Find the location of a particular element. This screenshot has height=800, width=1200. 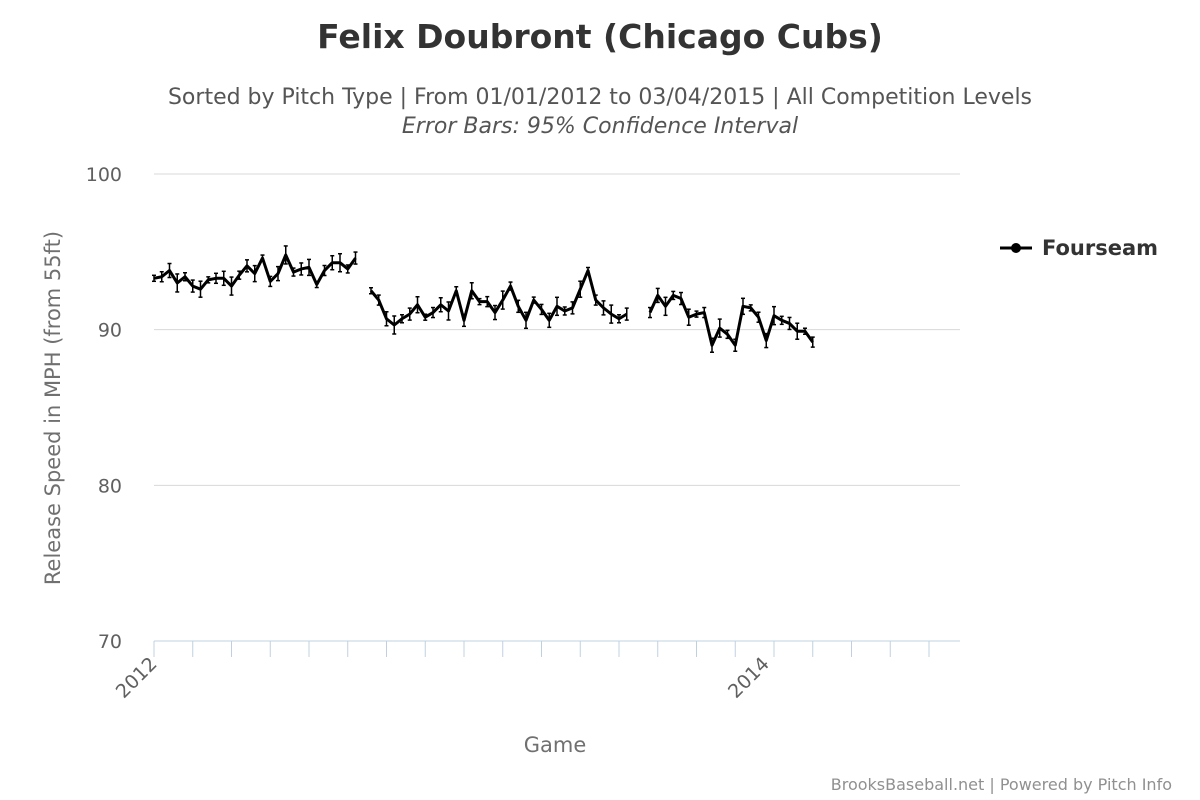

y-tick-label-0: 70 is located at coordinates (110, 642).